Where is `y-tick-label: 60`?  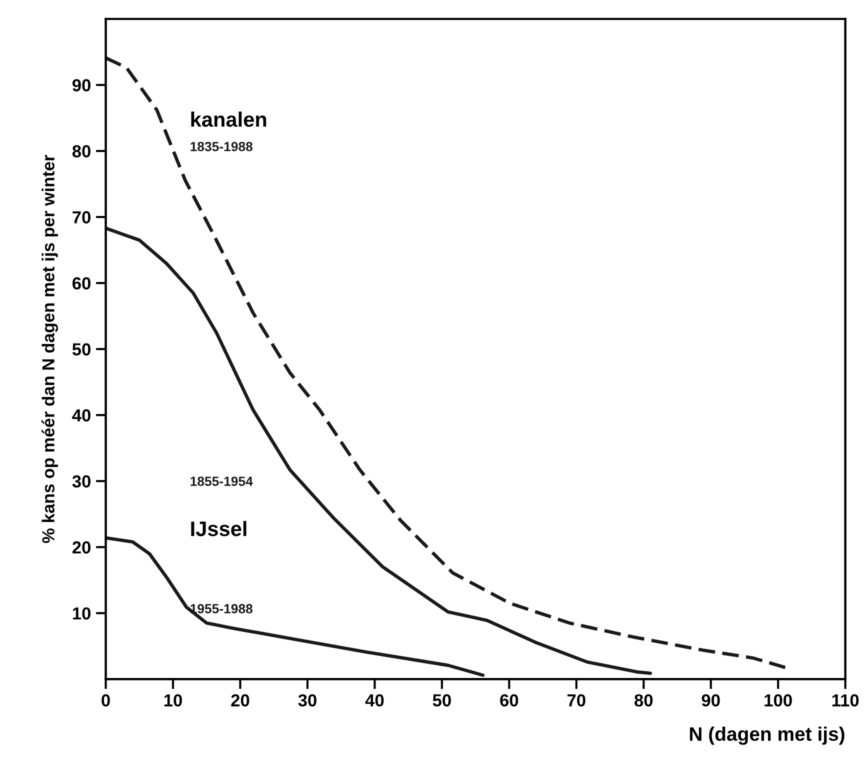
y-tick-label: 60 is located at coordinates (81, 283).